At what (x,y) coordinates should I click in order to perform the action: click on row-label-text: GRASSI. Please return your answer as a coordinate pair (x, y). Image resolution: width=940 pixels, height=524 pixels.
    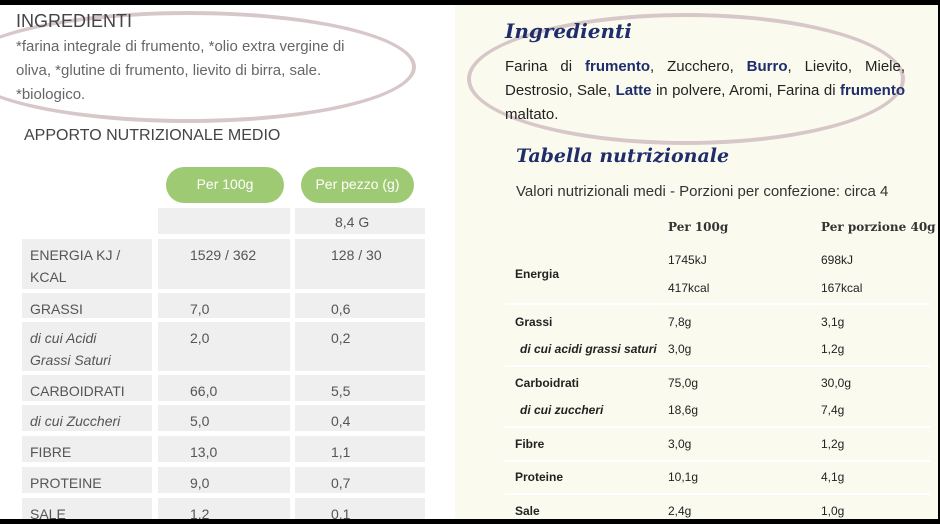
    Looking at the image, I should click on (56, 309).